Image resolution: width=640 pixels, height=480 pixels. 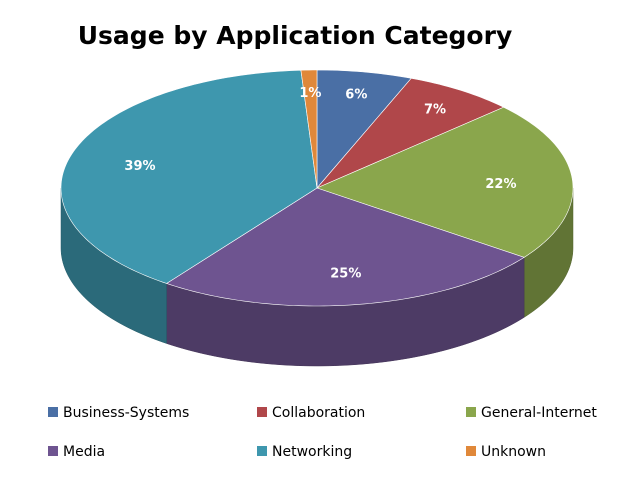 What do you see at coordinates (295, 35) in the screenshot?
I see `chart-title: Usage by Application Category` at bounding box center [295, 35].